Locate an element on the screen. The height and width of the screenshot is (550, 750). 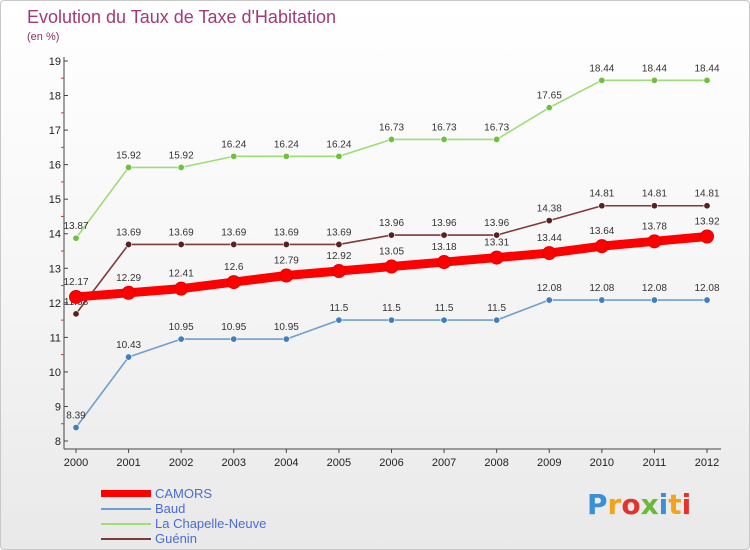
legend-item: CAMORS is located at coordinates (183, 493).